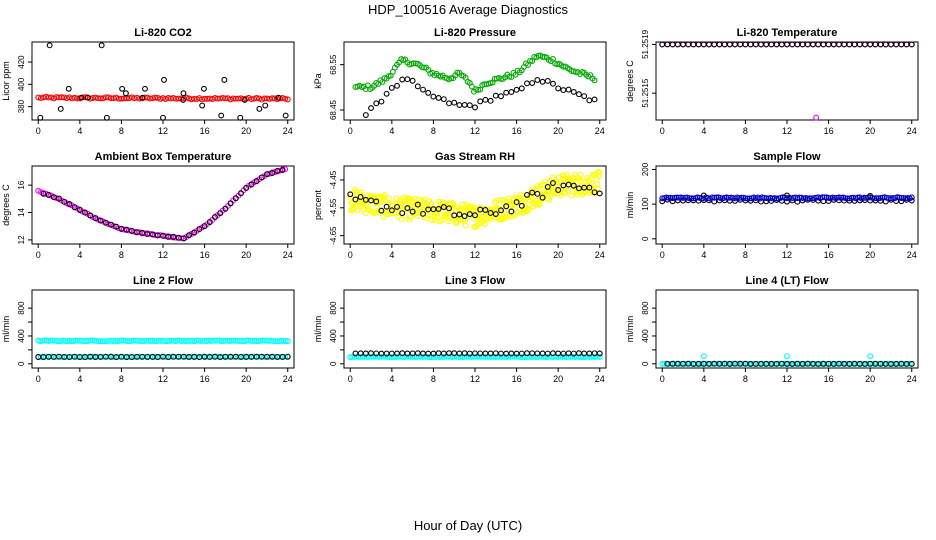 This screenshot has width=936, height=540. Describe the element at coordinates (475, 281) in the screenshot. I see `chart-title: Line 3 Flow` at that location.